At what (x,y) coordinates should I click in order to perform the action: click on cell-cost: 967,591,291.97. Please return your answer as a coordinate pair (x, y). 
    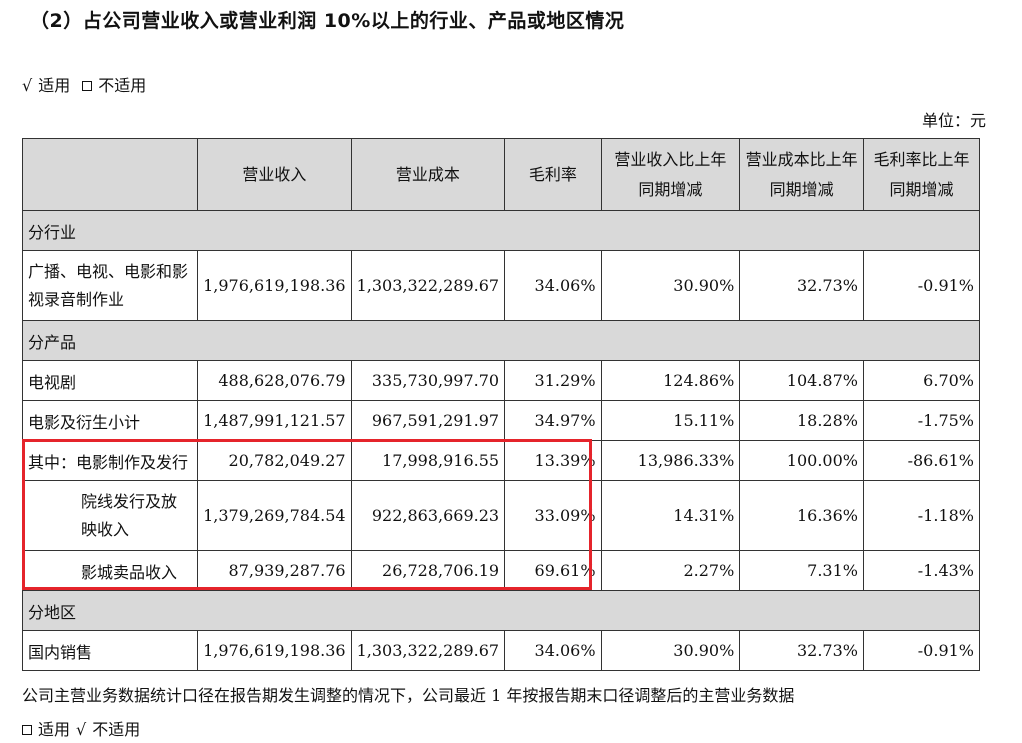
    Looking at the image, I should click on (428, 420).